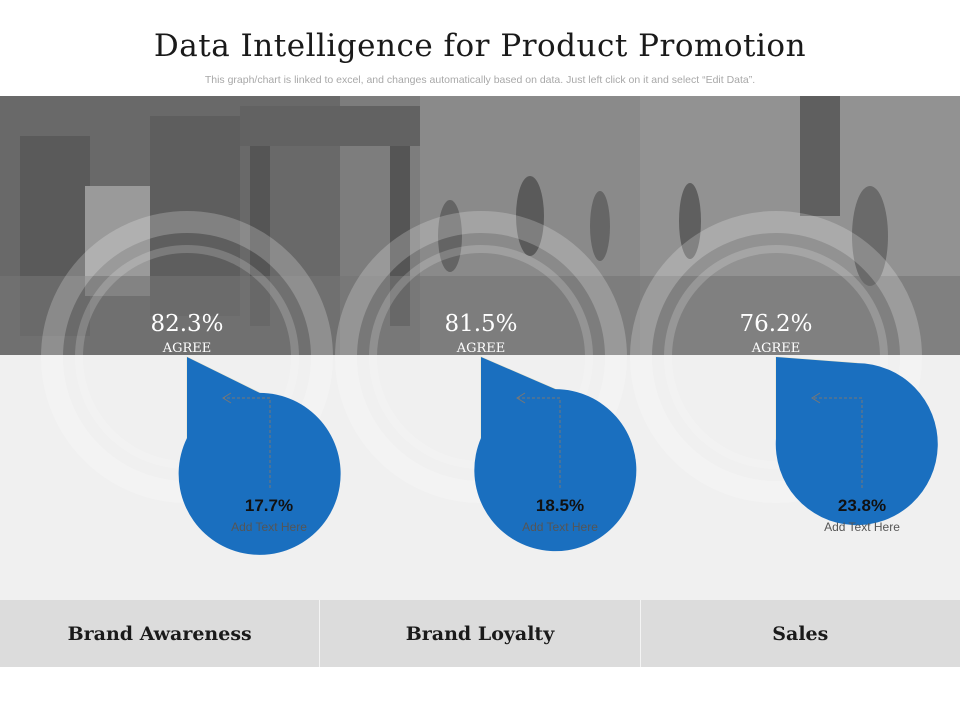 The image size is (960, 720). I want to click on page-title: Data Intelligence for Product Promotion, so click(480, 46).